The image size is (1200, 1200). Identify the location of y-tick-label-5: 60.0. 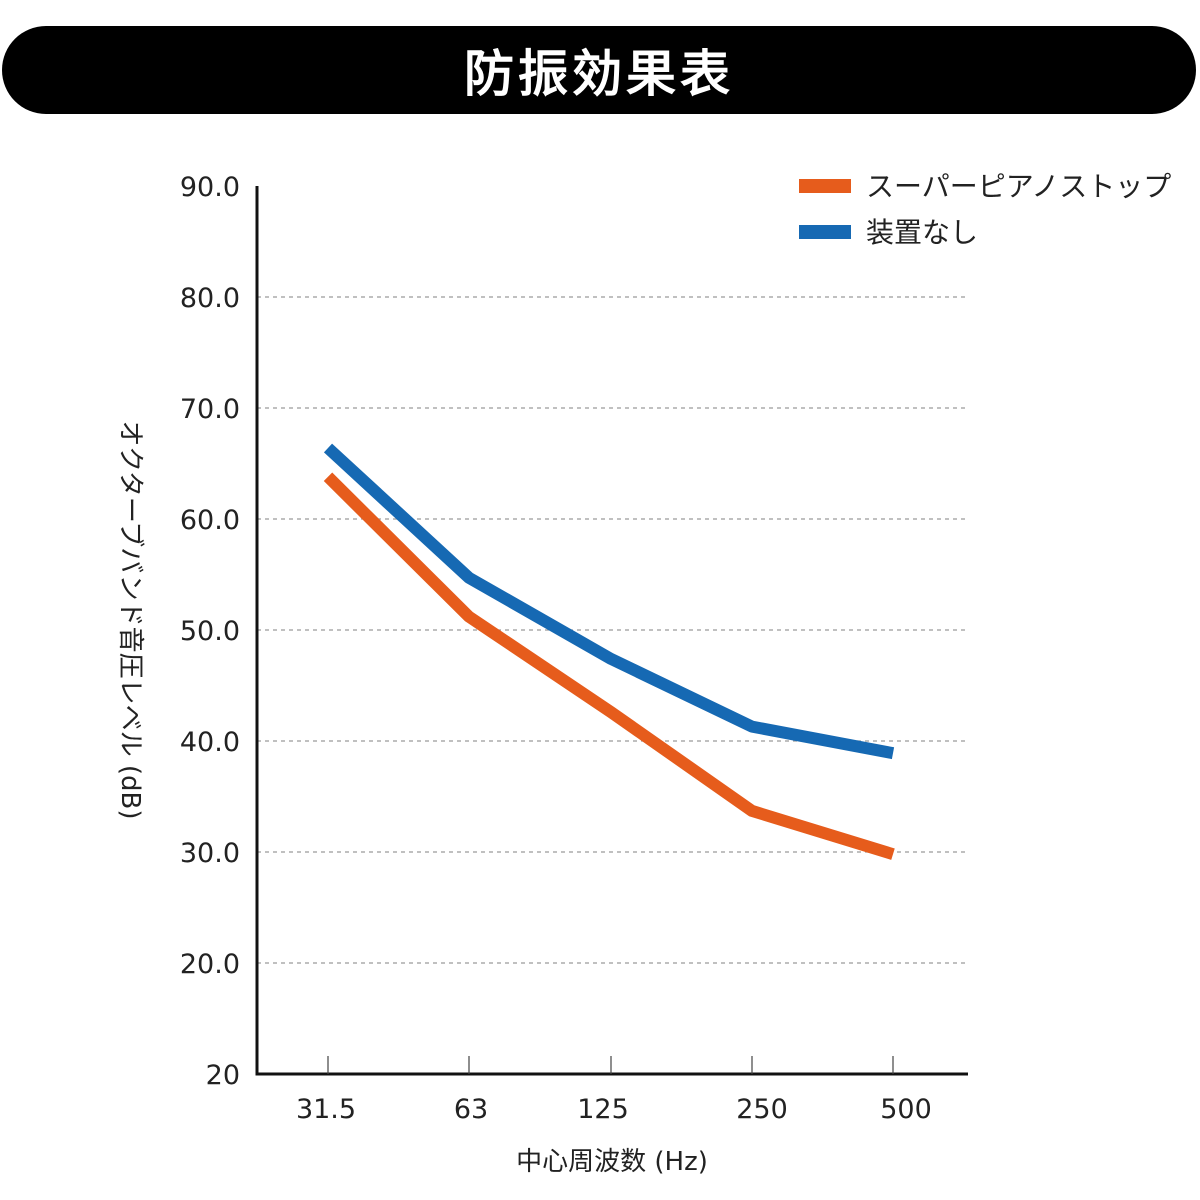
(210, 520).